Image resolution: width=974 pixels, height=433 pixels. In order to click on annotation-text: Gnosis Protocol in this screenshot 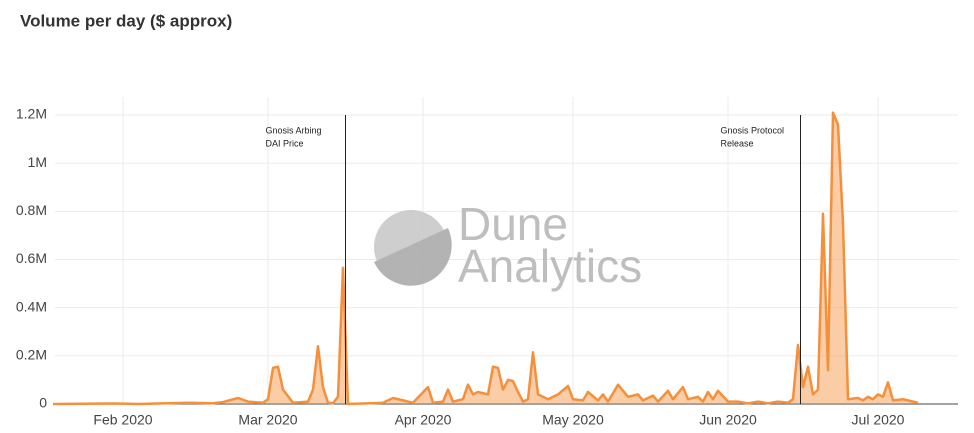, I will do `click(753, 130)`.